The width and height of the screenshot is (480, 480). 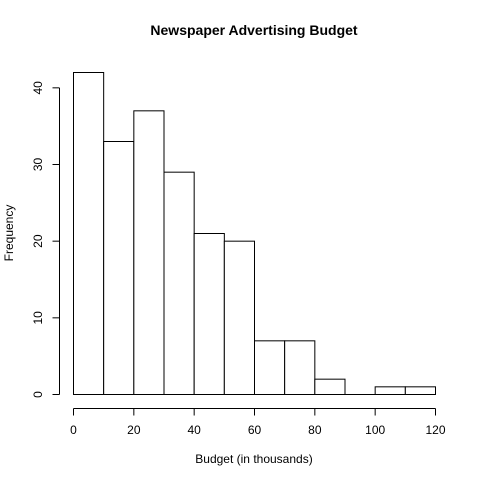 I want to click on y-tick-label: 30, so click(x=38, y=165).